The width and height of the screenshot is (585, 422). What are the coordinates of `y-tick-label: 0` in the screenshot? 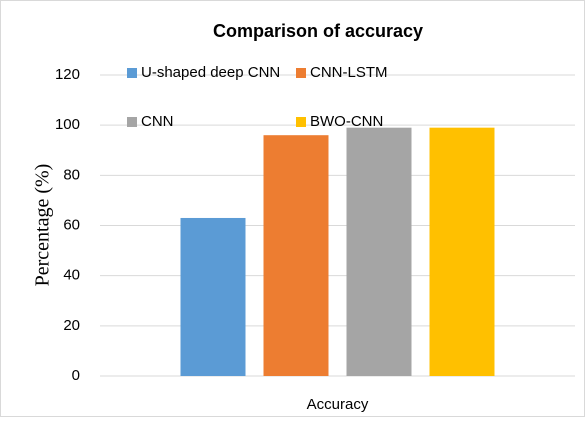 It's located at (76, 375).